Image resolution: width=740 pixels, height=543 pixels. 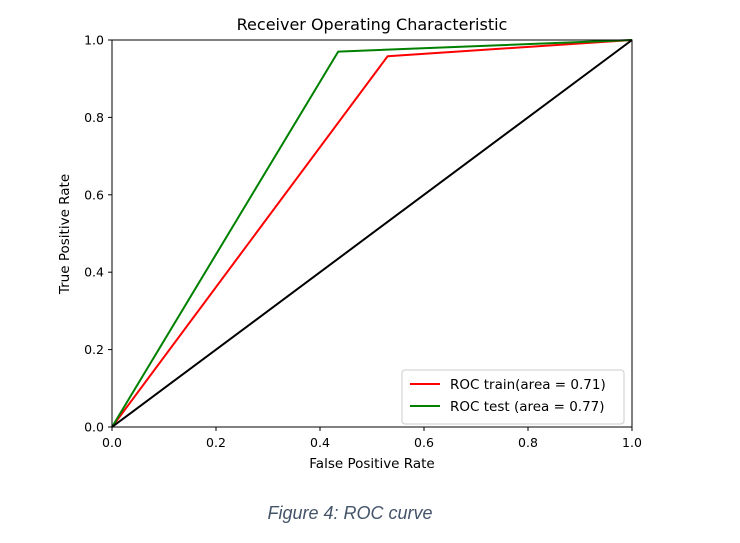 What do you see at coordinates (372, 24) in the screenshot?
I see `chart-title: Receiver Operating Characteristic` at bounding box center [372, 24].